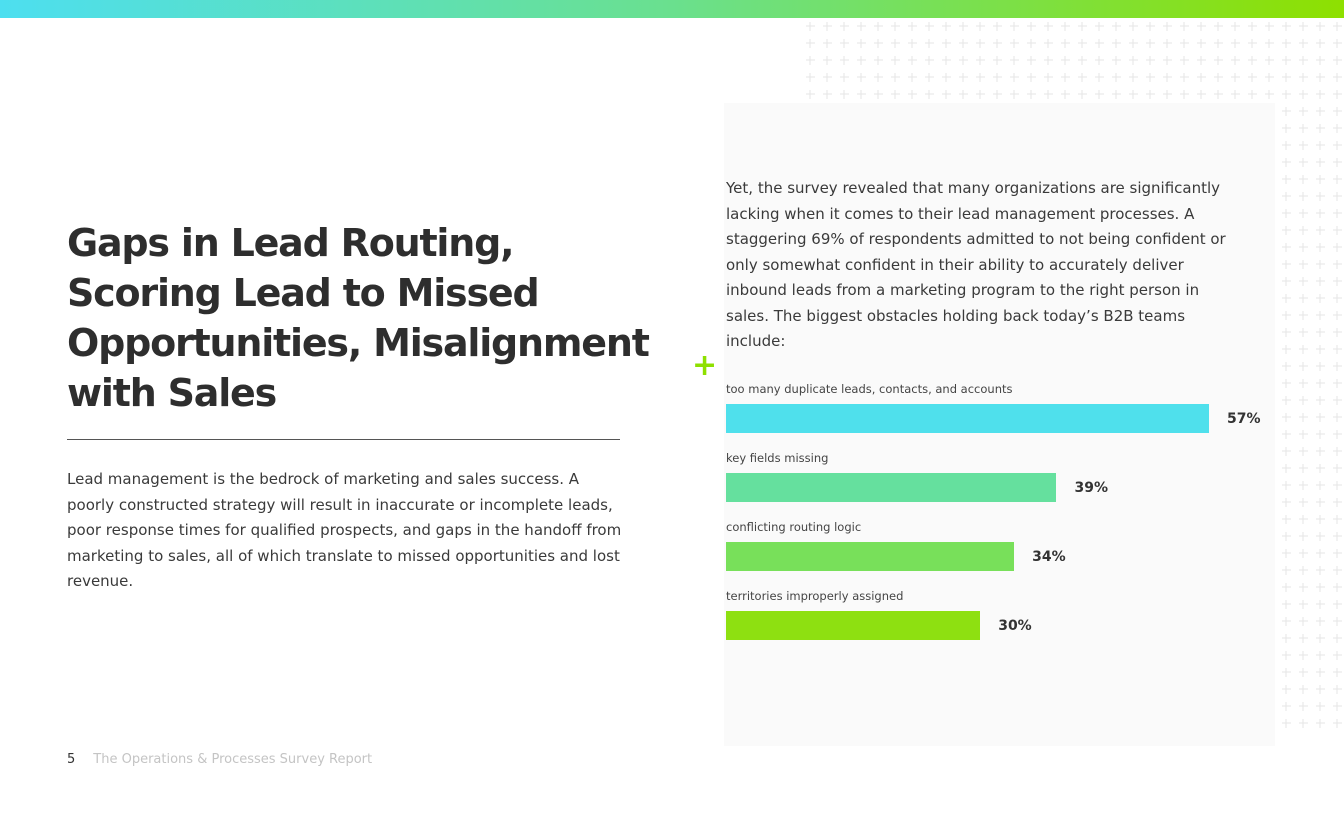 The height and width of the screenshot is (816, 1344). I want to click on gradient-header-bar, so click(672, 9).